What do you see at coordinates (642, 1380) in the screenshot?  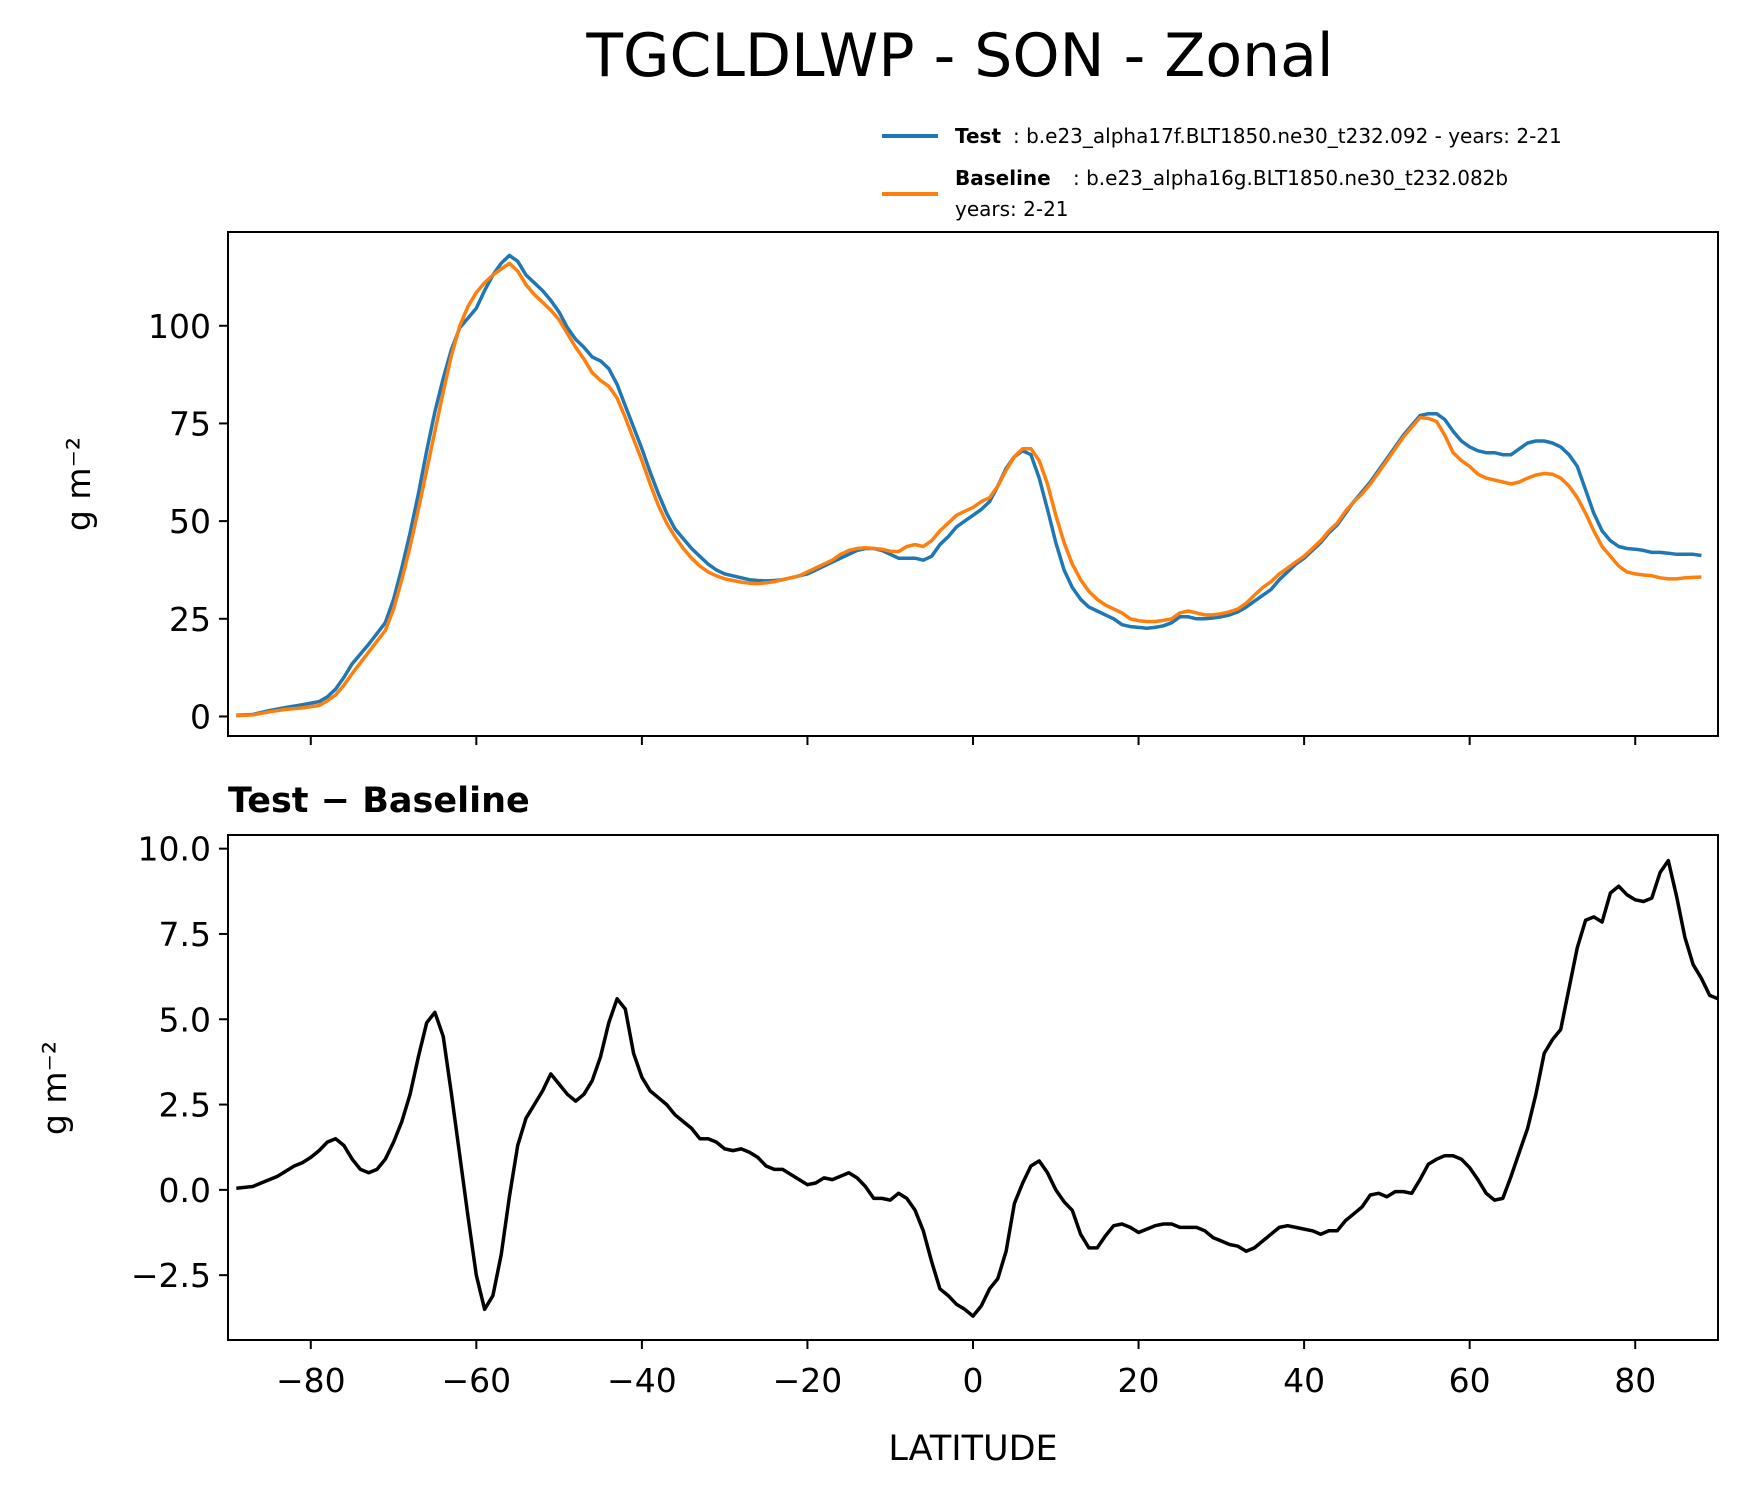 I see `x-tick-label: −40` at bounding box center [642, 1380].